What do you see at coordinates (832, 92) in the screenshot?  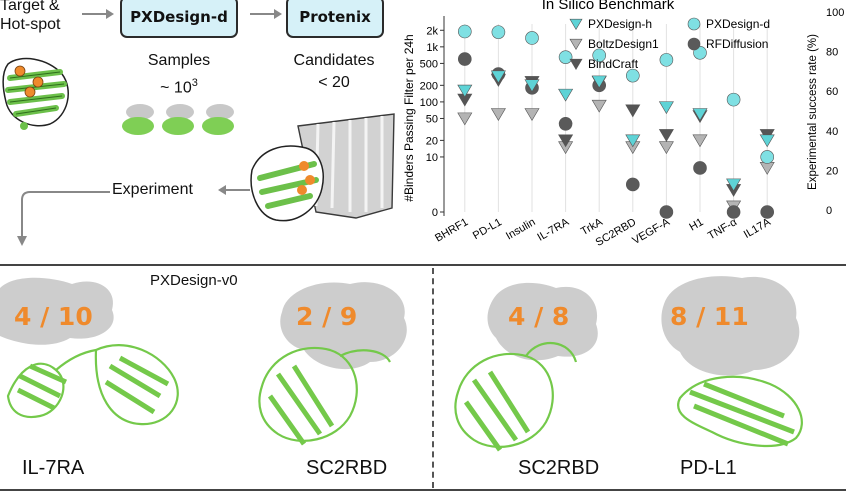 I see `y2-tick-label: 60` at bounding box center [832, 92].